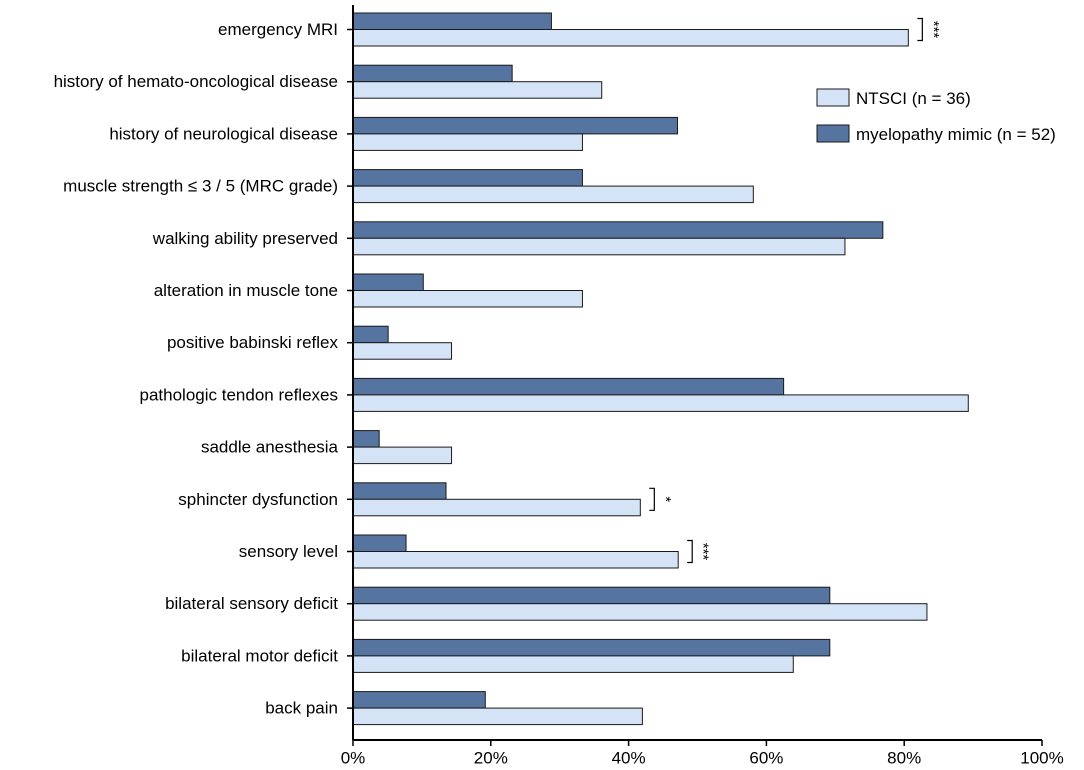 The image size is (1084, 770). What do you see at coordinates (288, 551) in the screenshot?
I see `category-label: sensory level` at bounding box center [288, 551].